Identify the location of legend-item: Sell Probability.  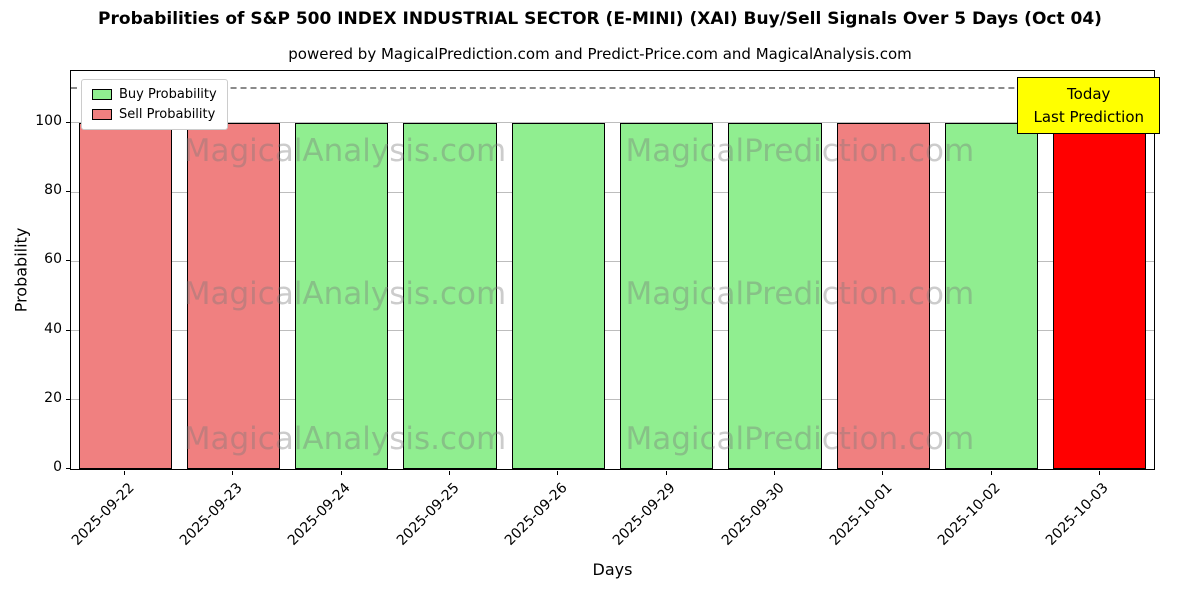
(154, 114).